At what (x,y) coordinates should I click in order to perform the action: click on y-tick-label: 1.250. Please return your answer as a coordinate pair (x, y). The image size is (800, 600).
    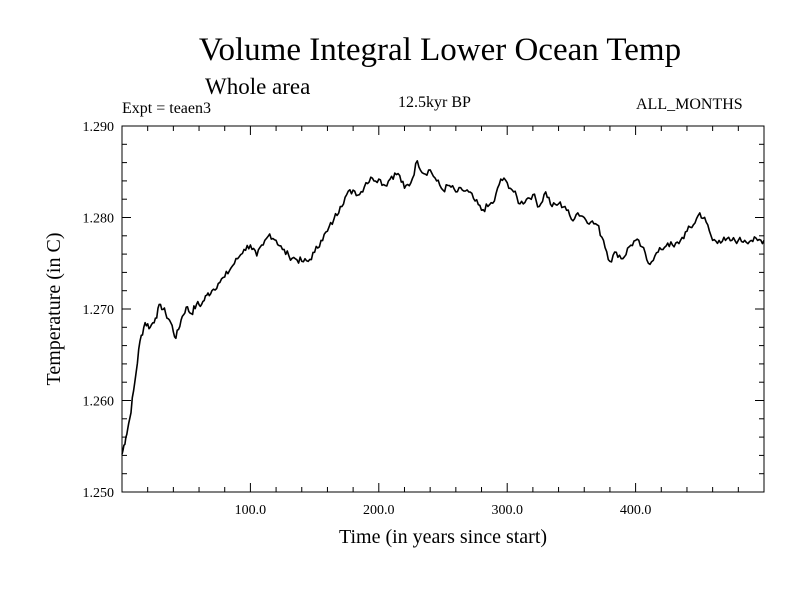
    Looking at the image, I should click on (99, 493).